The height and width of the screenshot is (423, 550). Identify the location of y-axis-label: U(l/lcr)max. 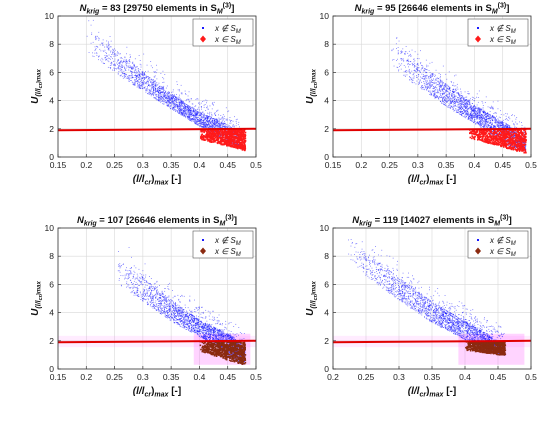
(37, 86).